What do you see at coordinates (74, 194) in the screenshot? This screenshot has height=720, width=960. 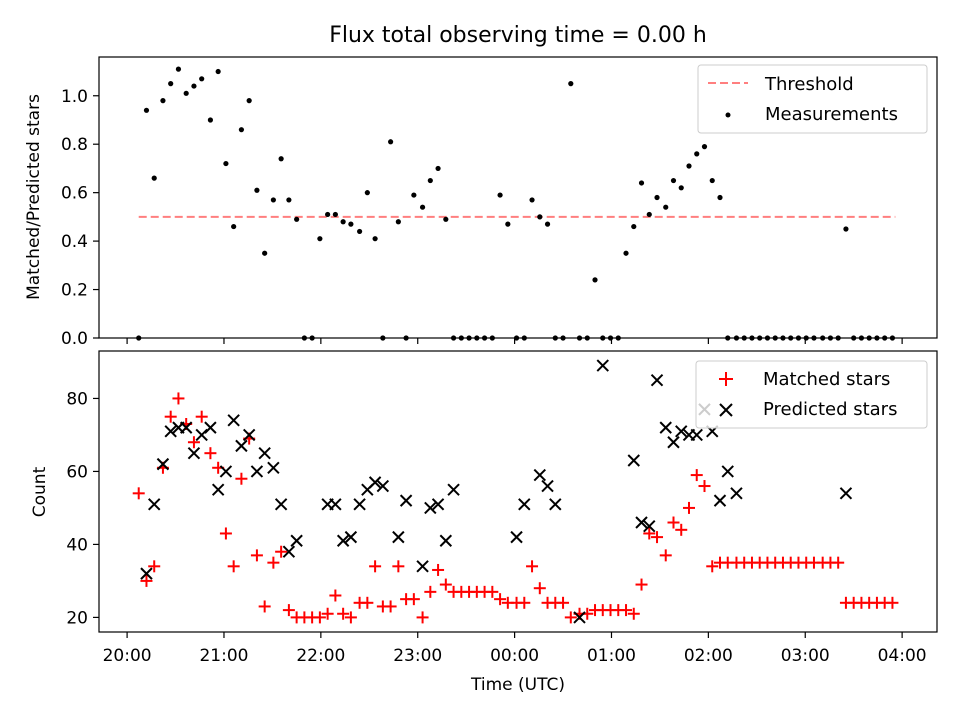 I see `top-y-tick-label: 0.6` at bounding box center [74, 194].